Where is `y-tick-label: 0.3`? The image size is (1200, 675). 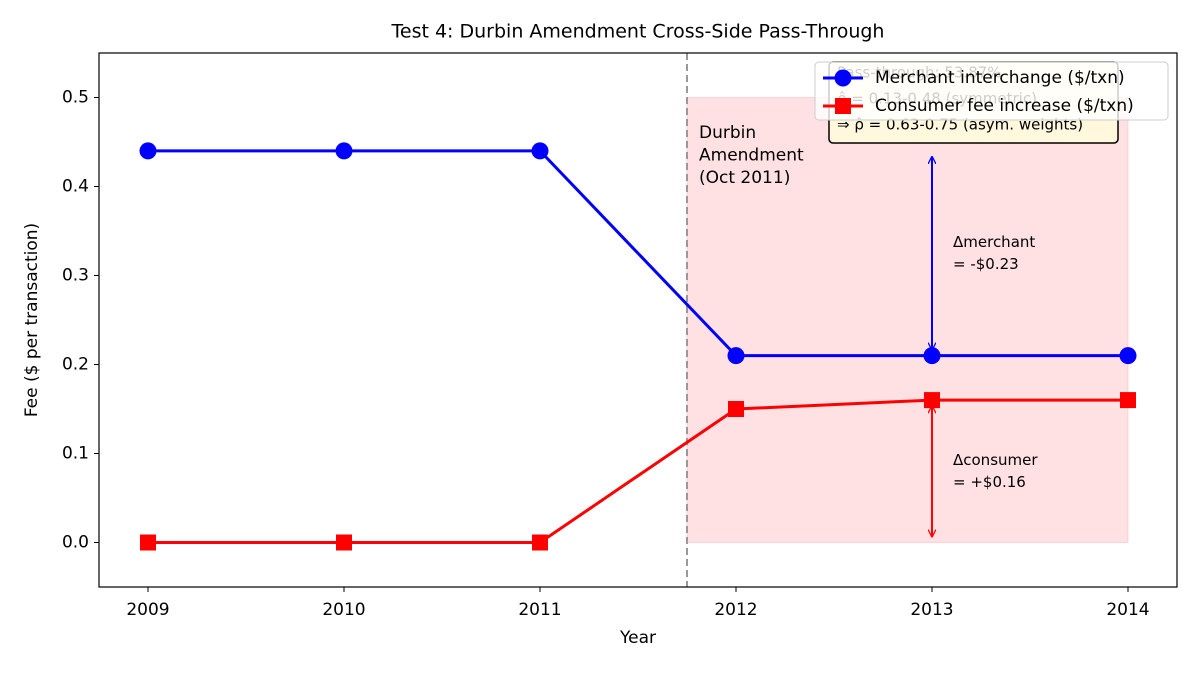 y-tick-label: 0.3 is located at coordinates (75, 276).